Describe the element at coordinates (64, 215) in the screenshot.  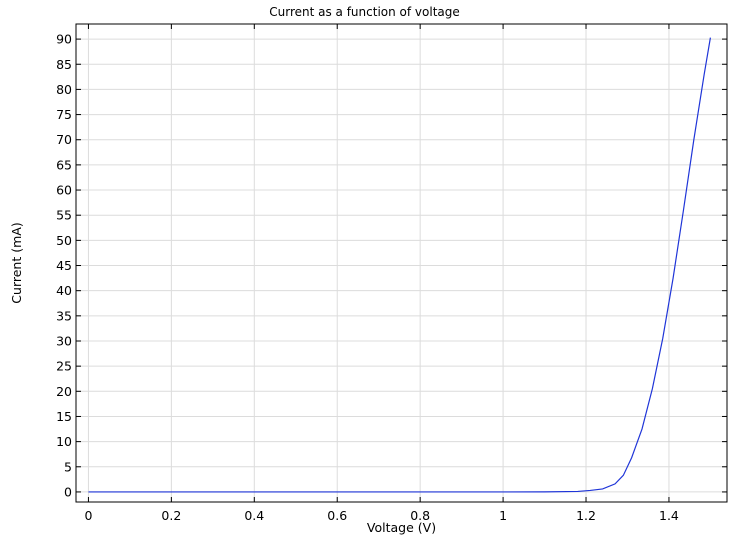
I see `y-tick-label: 55` at that location.